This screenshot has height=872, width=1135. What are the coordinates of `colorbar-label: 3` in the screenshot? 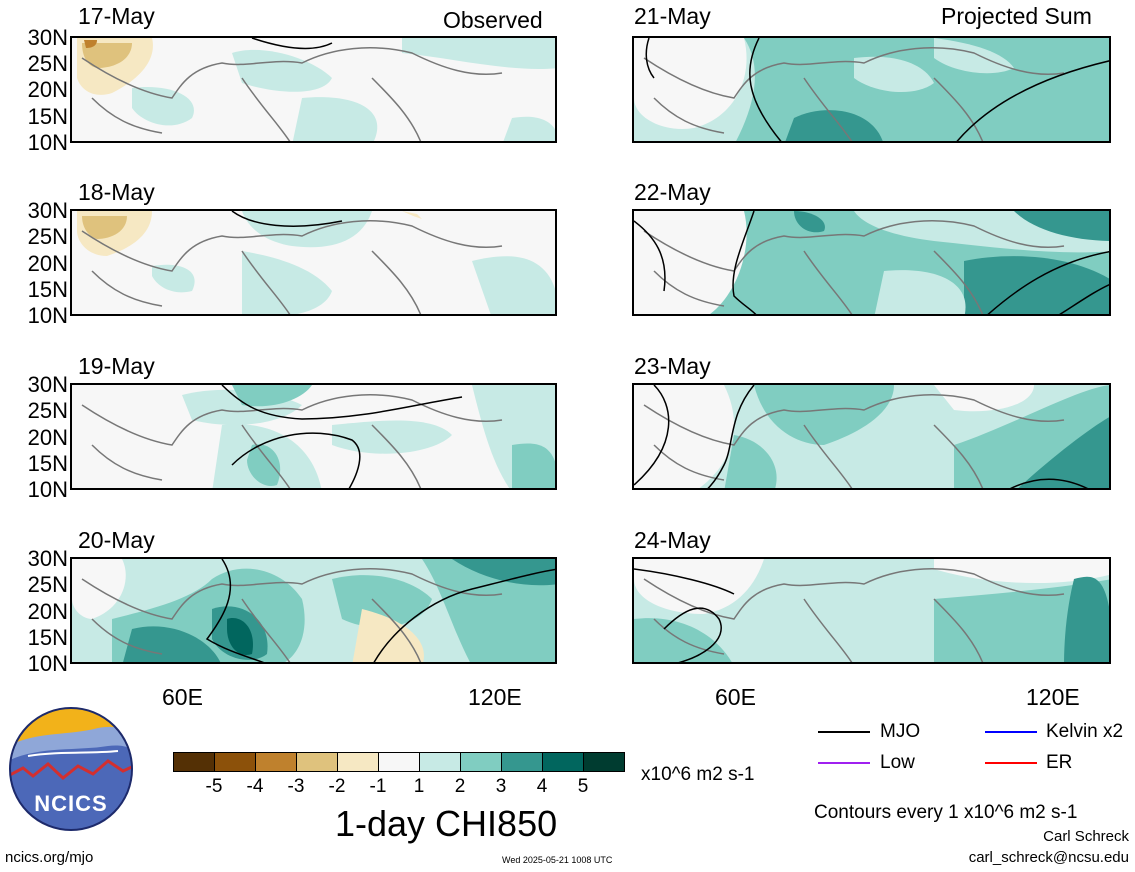 It's located at (501, 786).